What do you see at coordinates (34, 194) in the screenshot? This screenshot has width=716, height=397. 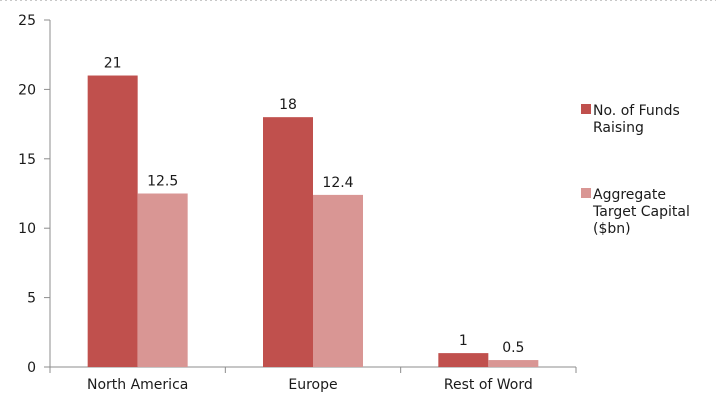 I see `y-axis: 0 5 10 15 20 25` at bounding box center [34, 194].